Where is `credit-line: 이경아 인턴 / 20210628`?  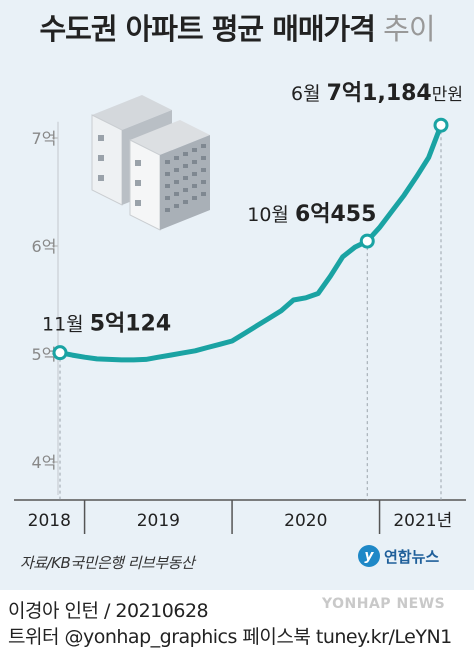 credit-line: 이경아 인턴 / 20210628 is located at coordinates (108, 611).